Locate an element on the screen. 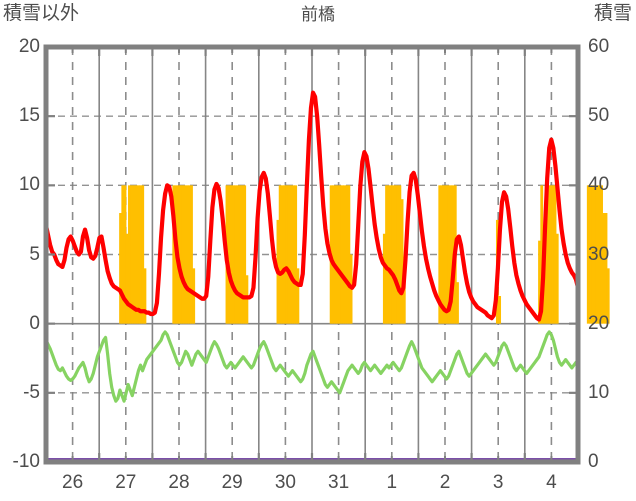  x-axis-tick-label: 26 is located at coordinates (73, 482).